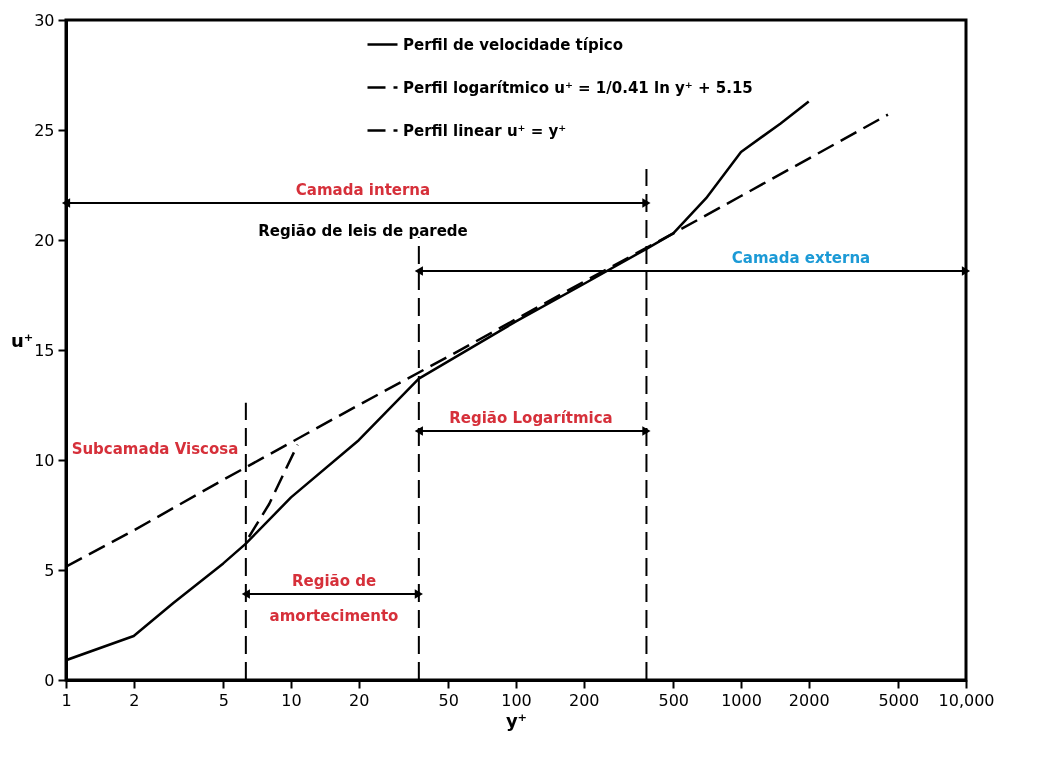 The image size is (1040, 763). Describe the element at coordinates (334, 616) in the screenshot. I see `annotation: amortecimento` at that location.